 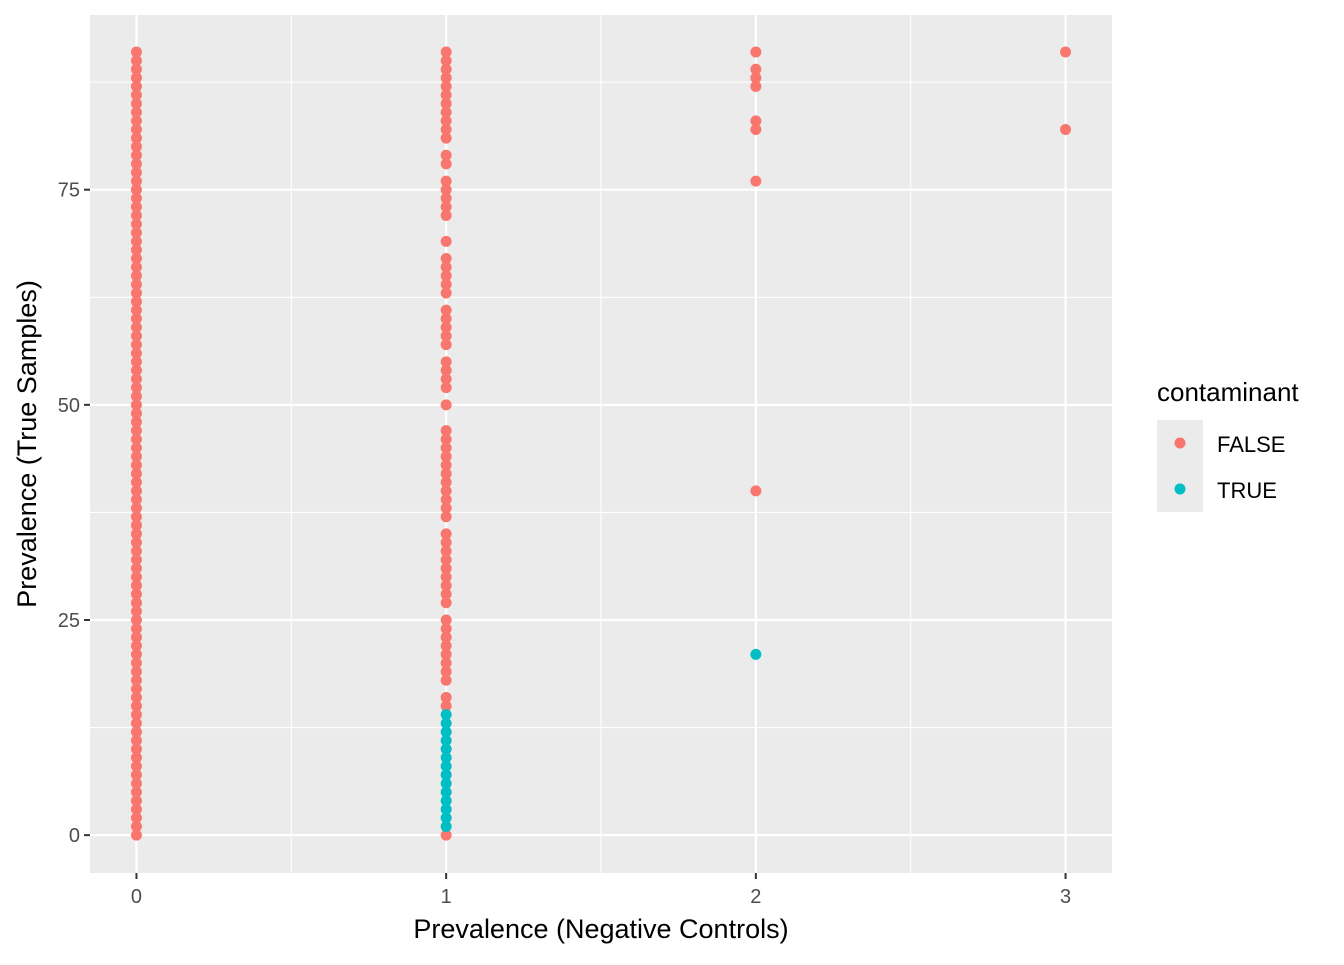 What do you see at coordinates (69, 406) in the screenshot?
I see `y-tick-label: 50` at bounding box center [69, 406].